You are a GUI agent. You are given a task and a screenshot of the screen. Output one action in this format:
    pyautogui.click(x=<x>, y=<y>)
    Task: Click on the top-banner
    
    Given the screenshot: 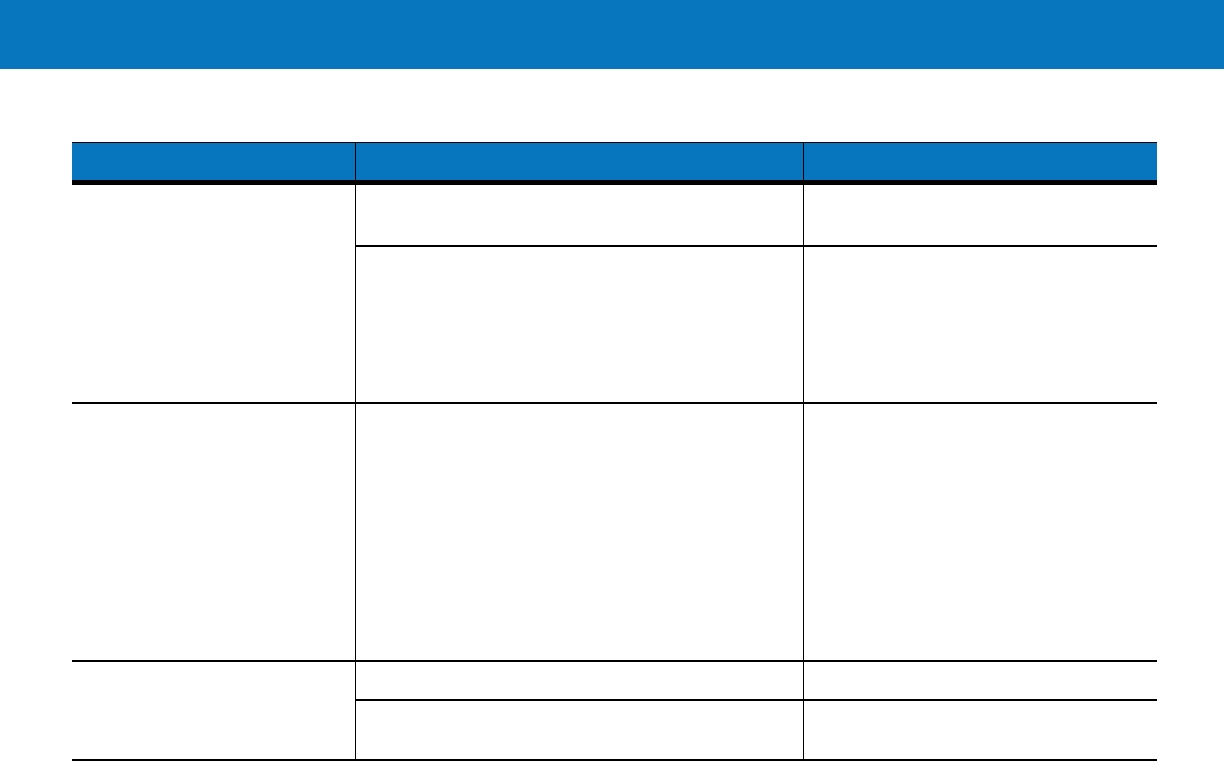 What is the action you would take?
    pyautogui.click(x=612, y=34)
    